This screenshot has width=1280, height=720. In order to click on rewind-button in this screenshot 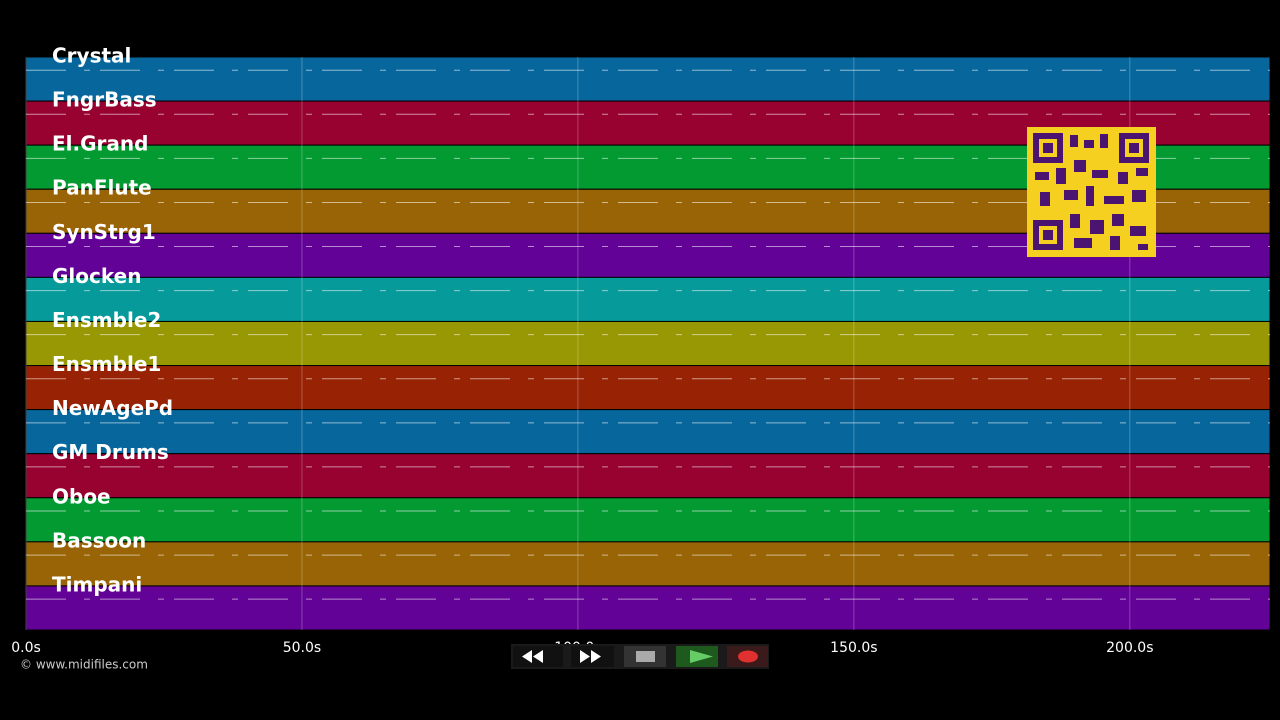, I will do `click(538, 656)`.